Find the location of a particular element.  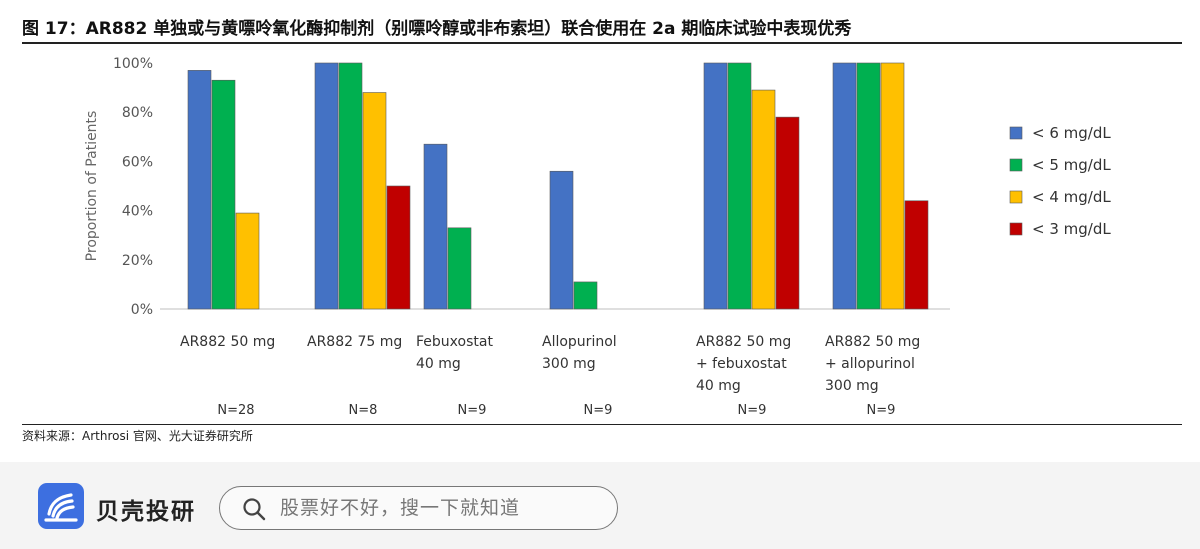

y-tick-label: 40% is located at coordinates (137, 212).